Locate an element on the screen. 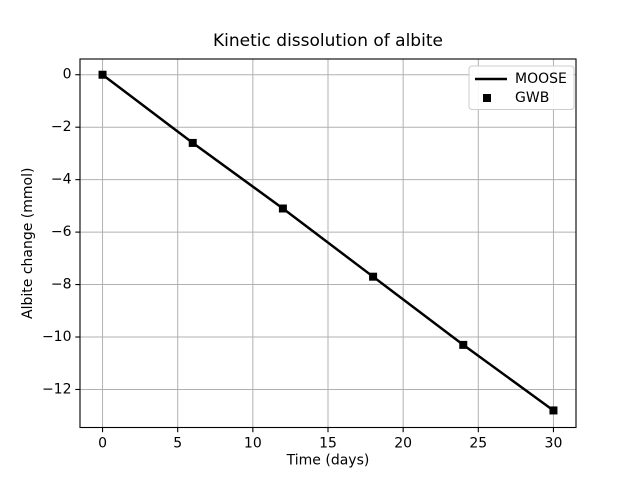  legend-marker-sample is located at coordinates (487, 98).